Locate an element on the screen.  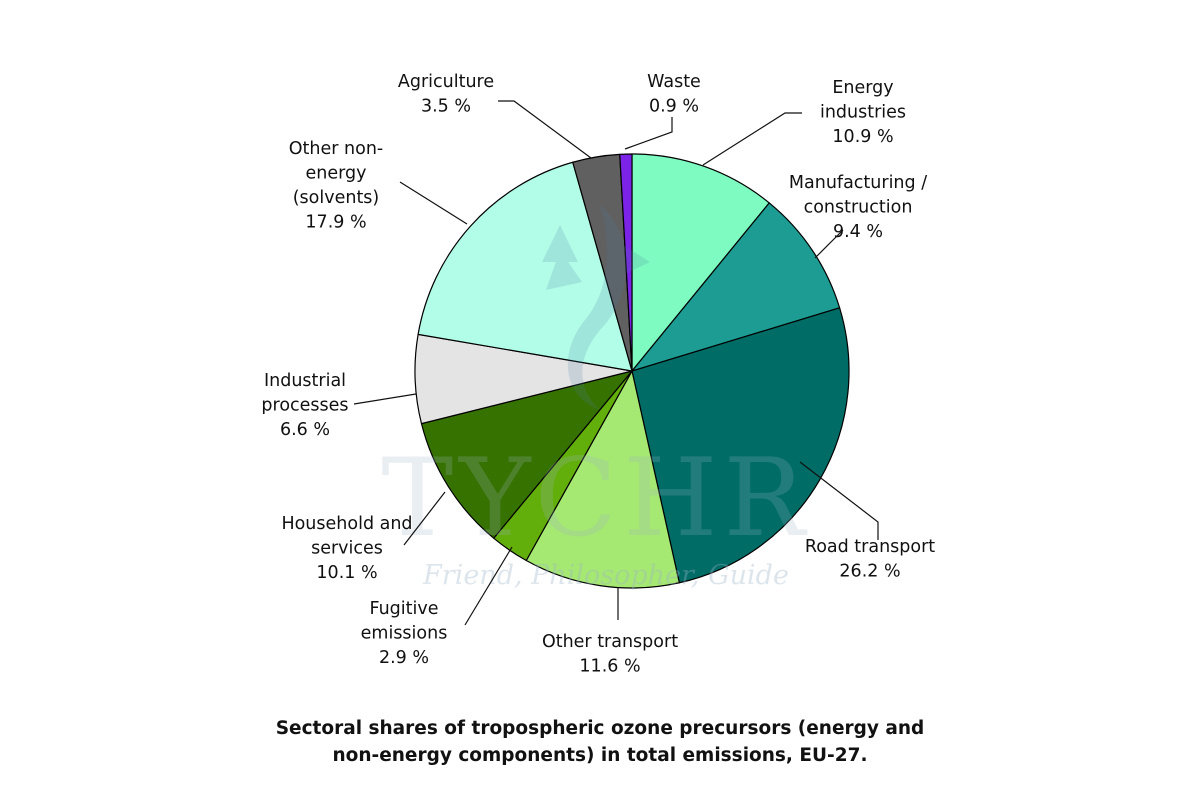
slice-label-line: construction is located at coordinates (858, 208).